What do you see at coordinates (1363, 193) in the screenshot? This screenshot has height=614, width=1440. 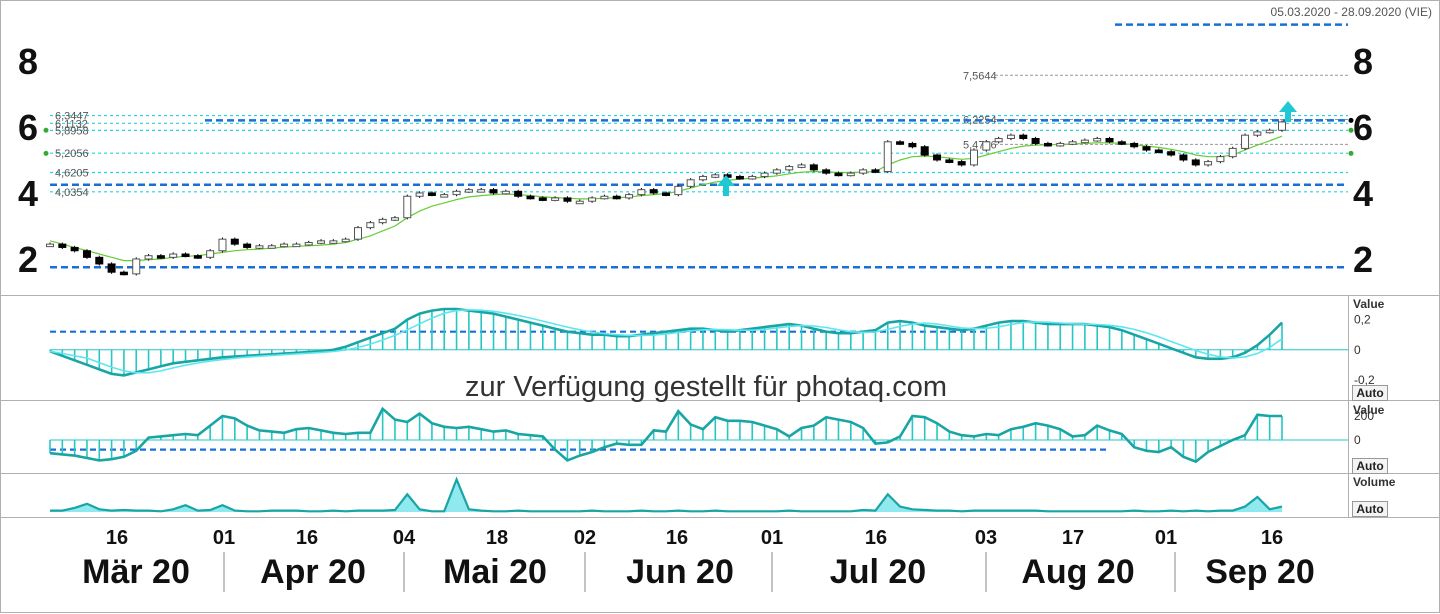 I see `y-tick-label-right: 4` at bounding box center [1363, 193].